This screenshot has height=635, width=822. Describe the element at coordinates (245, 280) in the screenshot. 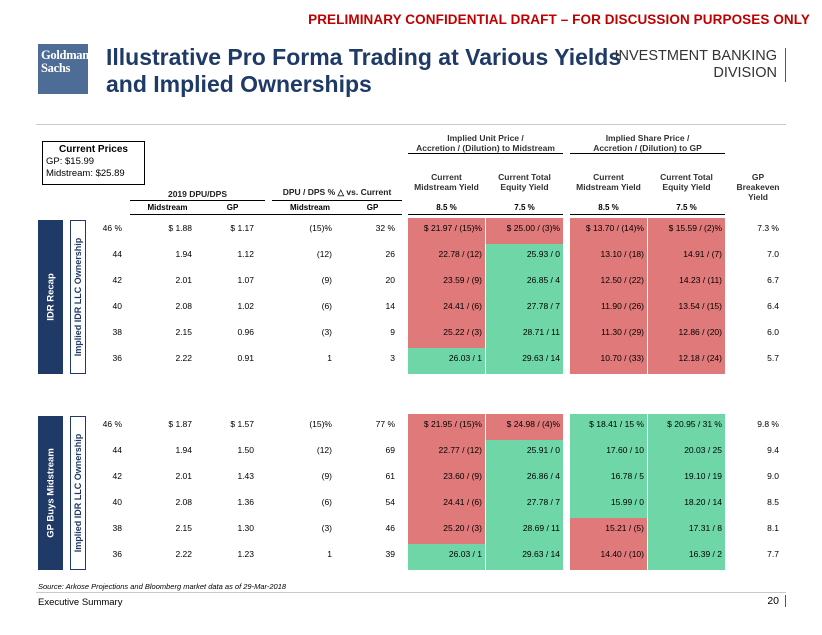

I see `dpu-gp-cell: 1.07` at that location.